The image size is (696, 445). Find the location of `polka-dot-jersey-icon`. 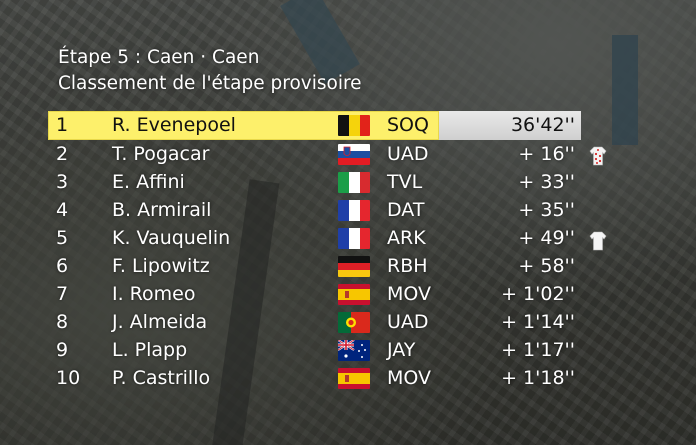

polka-dot-jersey-icon is located at coordinates (598, 156).